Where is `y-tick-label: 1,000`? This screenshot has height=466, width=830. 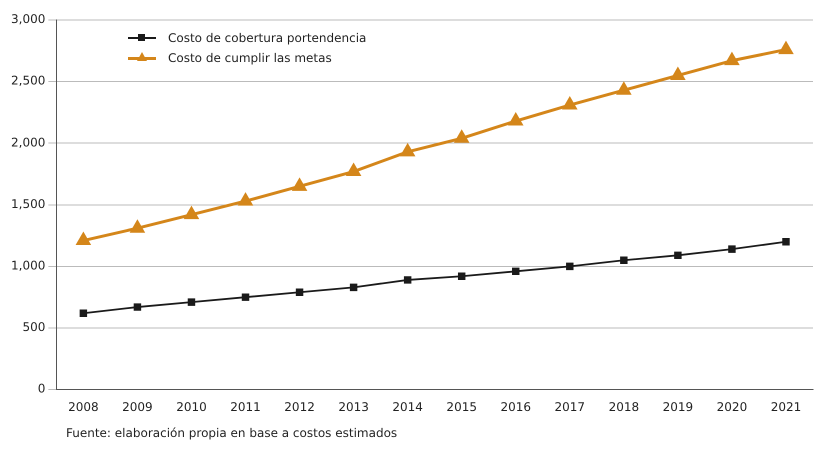
y-tick-label: 1,000 is located at coordinates (28, 265).